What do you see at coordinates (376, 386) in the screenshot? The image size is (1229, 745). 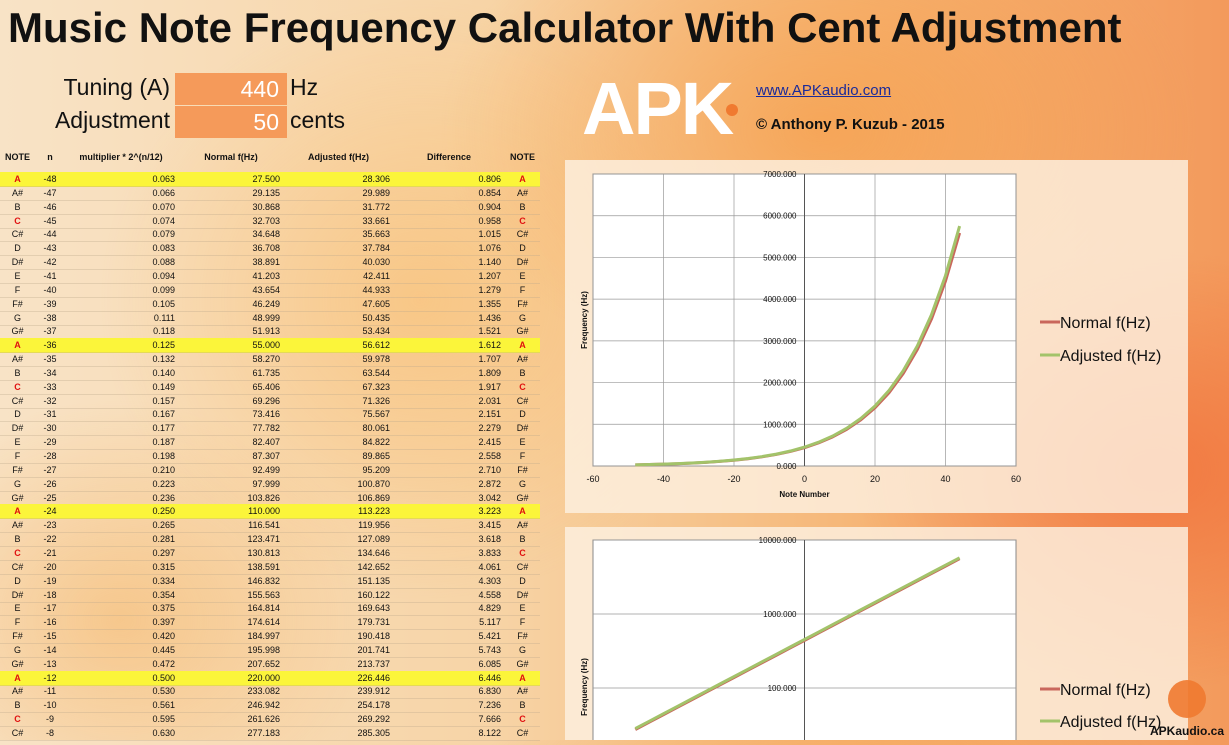 I see `table-cell: 67.323` at bounding box center [376, 386].